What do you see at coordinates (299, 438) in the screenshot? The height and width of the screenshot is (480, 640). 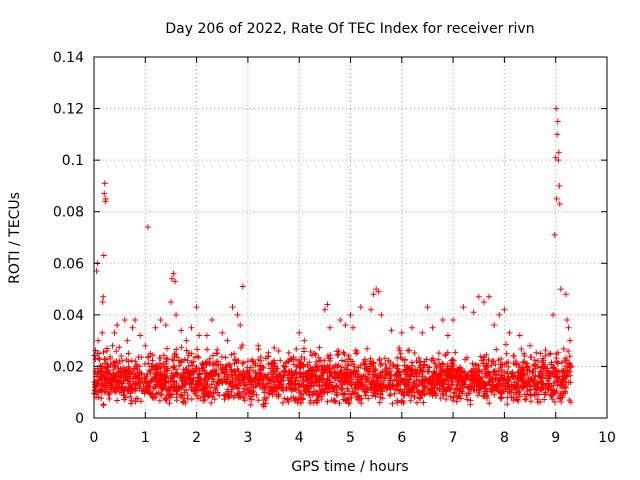 I see `x-tick-label: 4` at bounding box center [299, 438].